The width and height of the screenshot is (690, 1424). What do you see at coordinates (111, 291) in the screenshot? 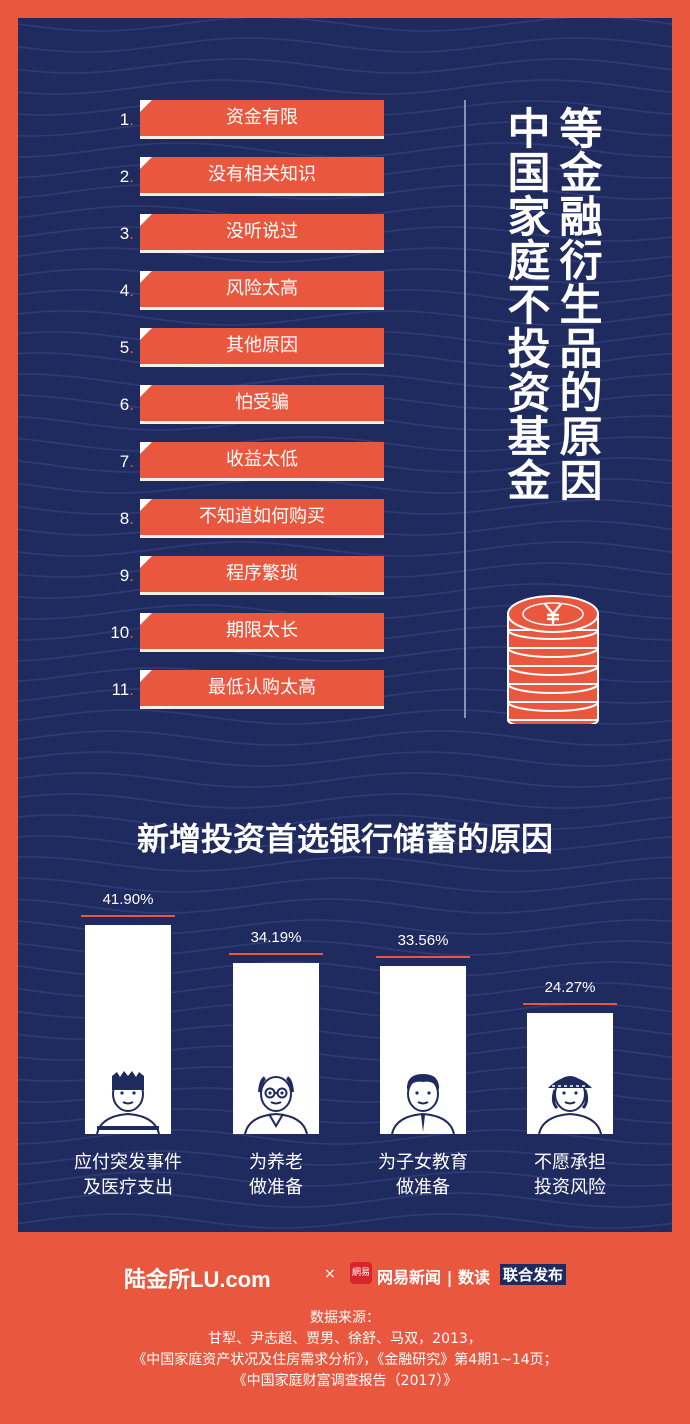
I see `rank-number: 4.` at bounding box center [111, 291].